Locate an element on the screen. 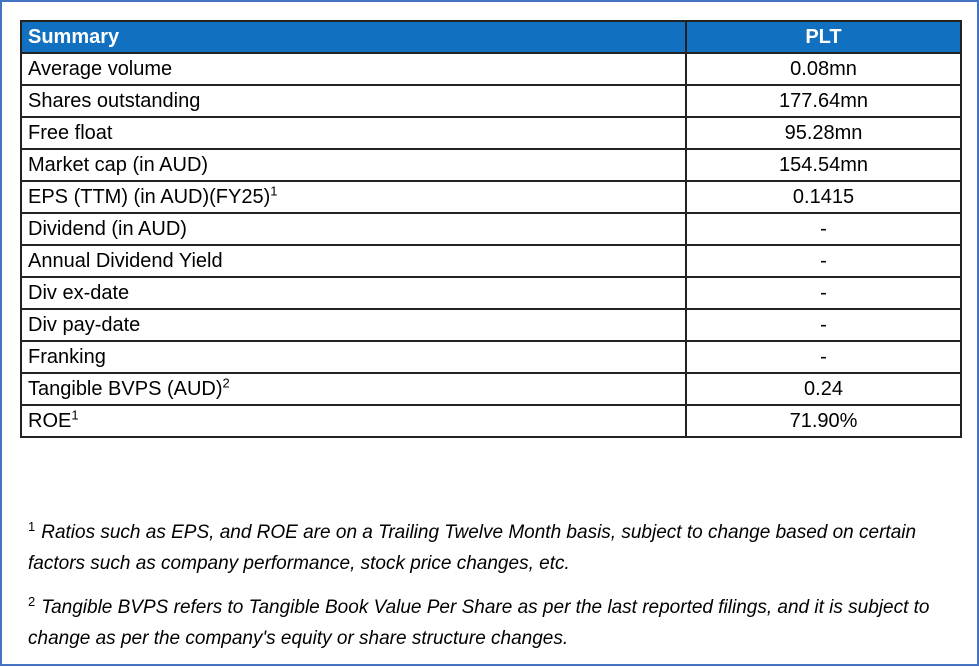 The height and width of the screenshot is (667, 979). row-label: Market cap (in AUD) is located at coordinates (353, 165).